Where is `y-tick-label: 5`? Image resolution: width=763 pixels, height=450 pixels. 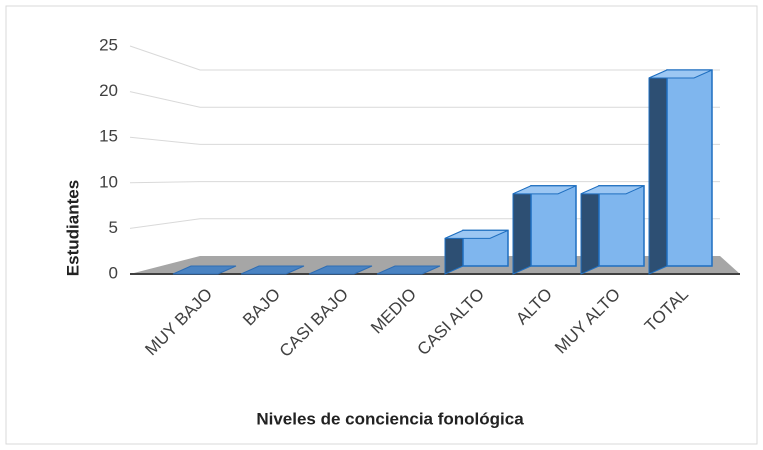 y-tick-label: 5 is located at coordinates (113, 227).